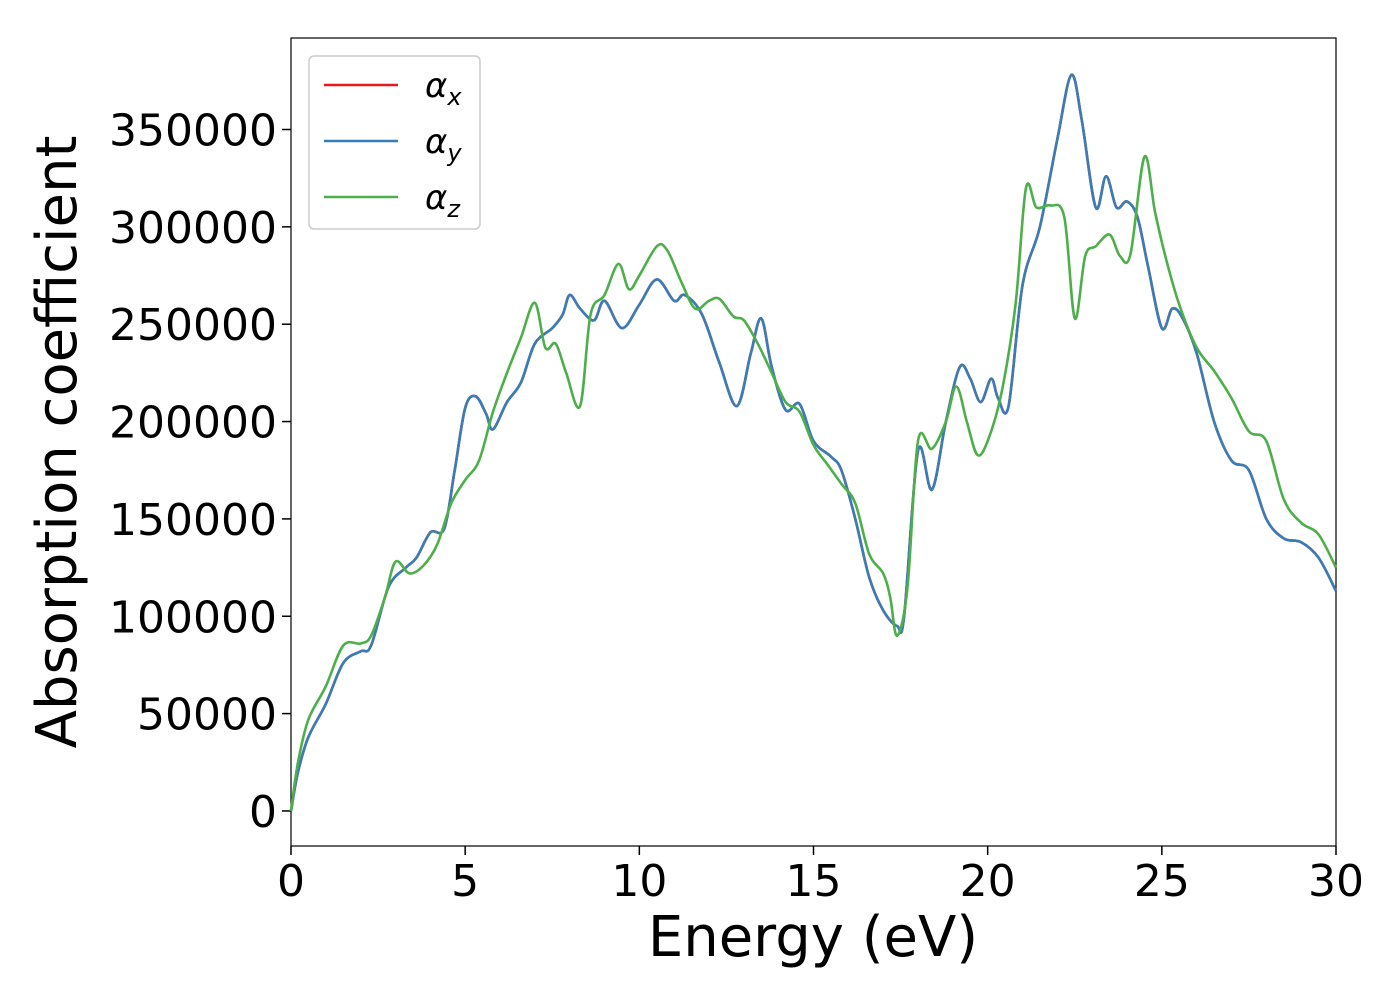 The image size is (1400, 1000). What do you see at coordinates (465, 881) in the screenshot?
I see `x-tick-label: 5` at bounding box center [465, 881].